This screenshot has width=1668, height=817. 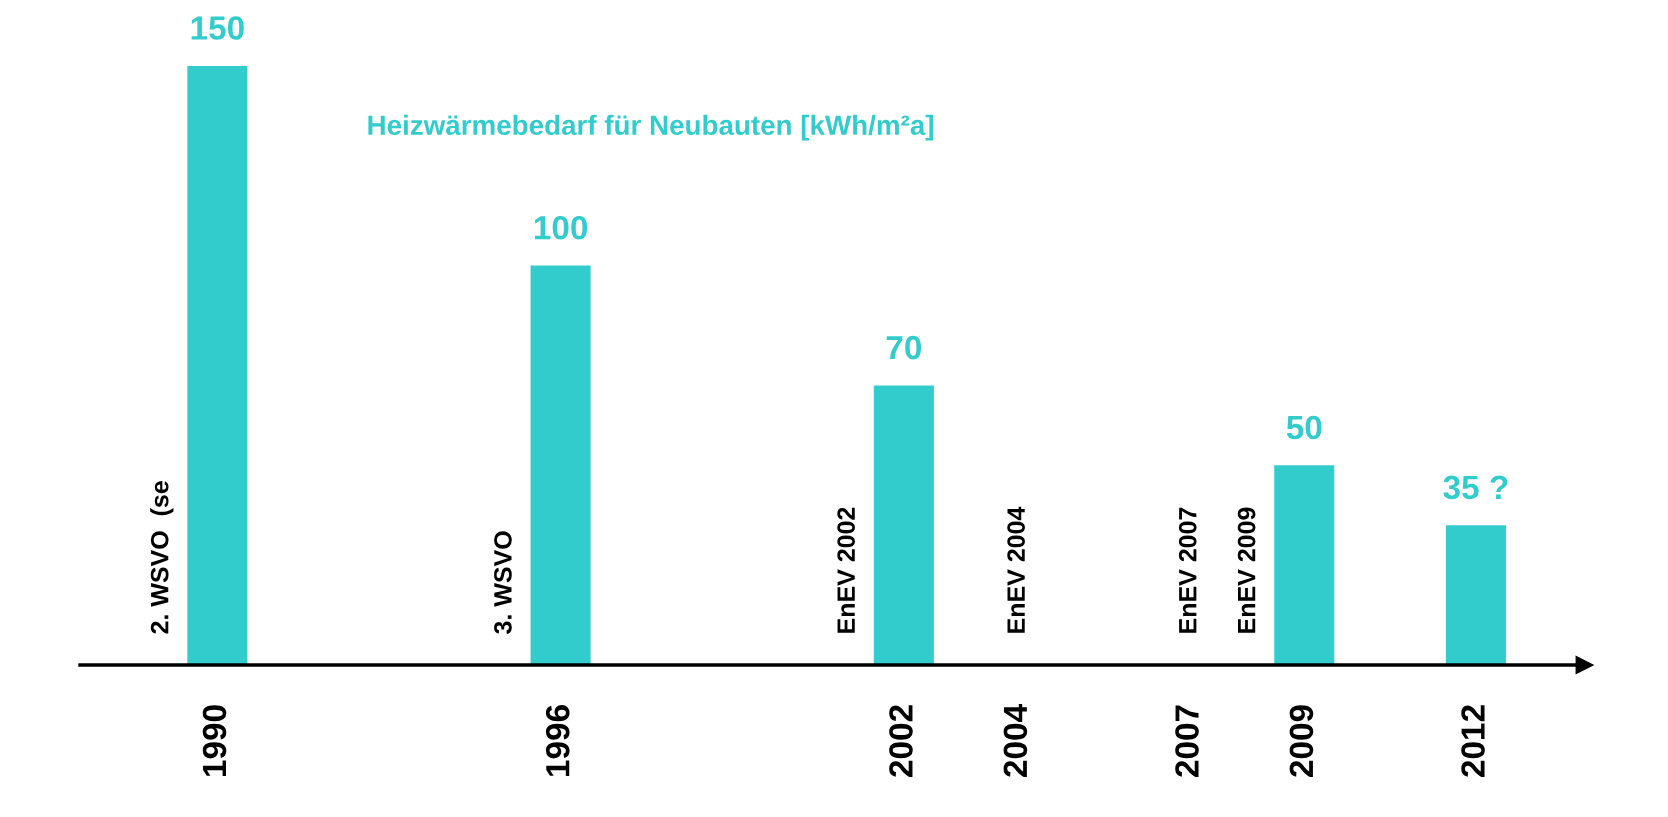 I want to click on x-tick-label: 2007, so click(x=1187, y=741).